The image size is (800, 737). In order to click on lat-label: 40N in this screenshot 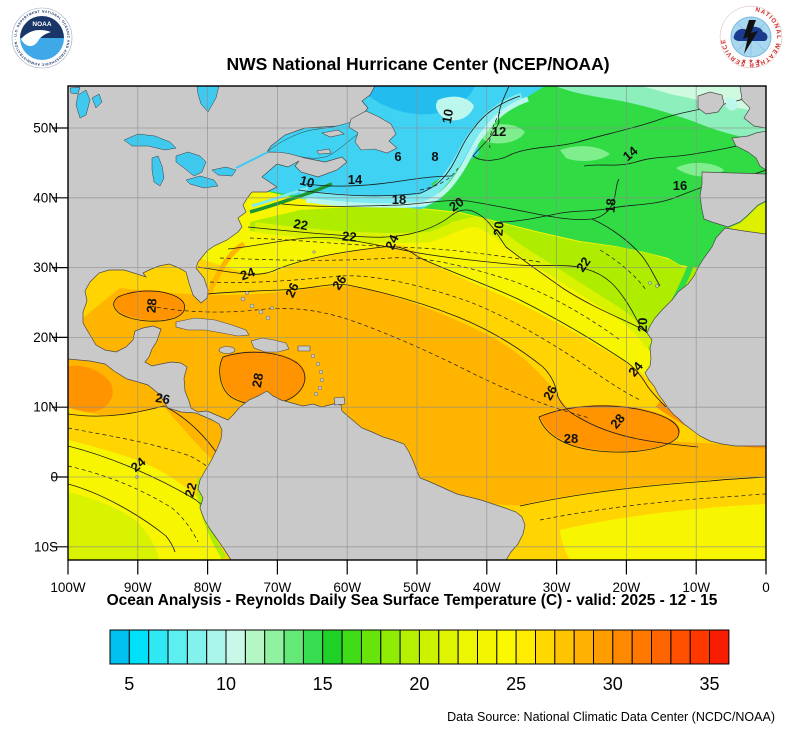, I will do `click(45, 197)`.